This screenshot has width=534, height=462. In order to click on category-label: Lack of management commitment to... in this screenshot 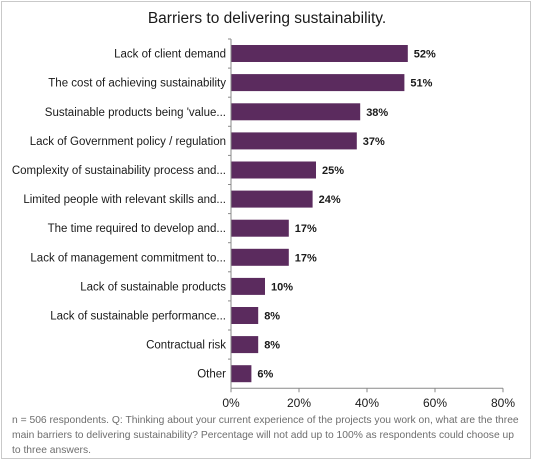, I will do `click(128, 258)`.